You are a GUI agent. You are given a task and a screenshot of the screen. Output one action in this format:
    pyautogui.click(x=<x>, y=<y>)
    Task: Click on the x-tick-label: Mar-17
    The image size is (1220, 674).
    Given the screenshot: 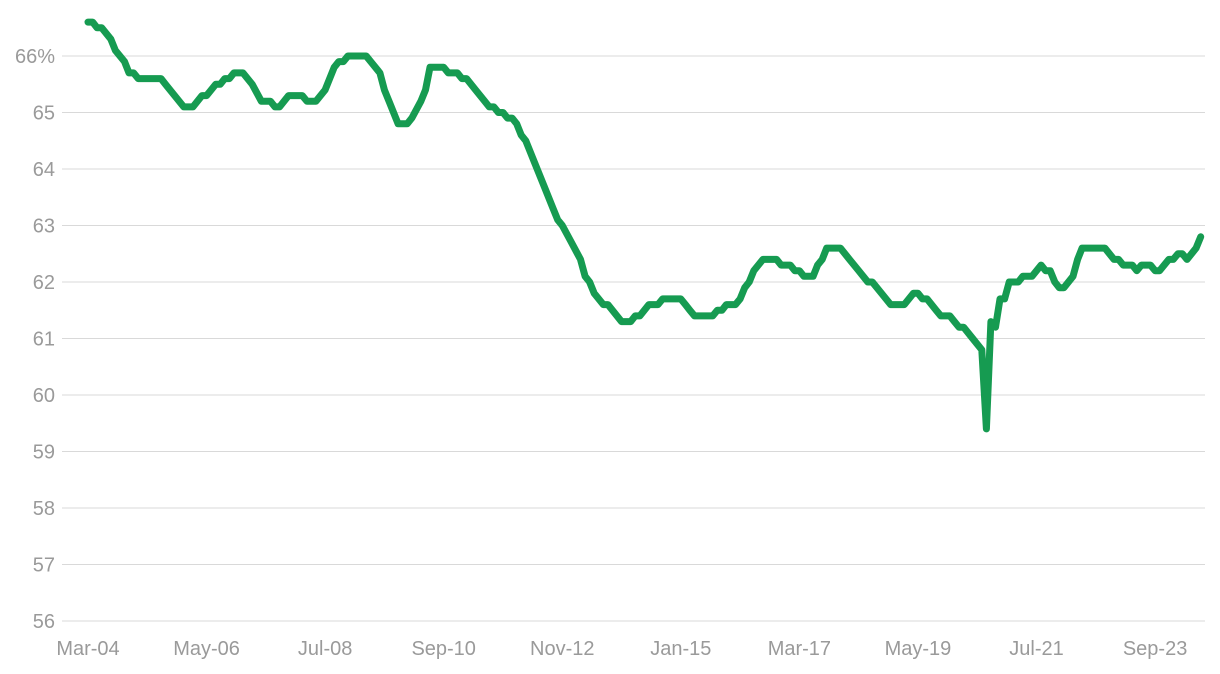 What is the action you would take?
    pyautogui.click(x=799, y=649)
    